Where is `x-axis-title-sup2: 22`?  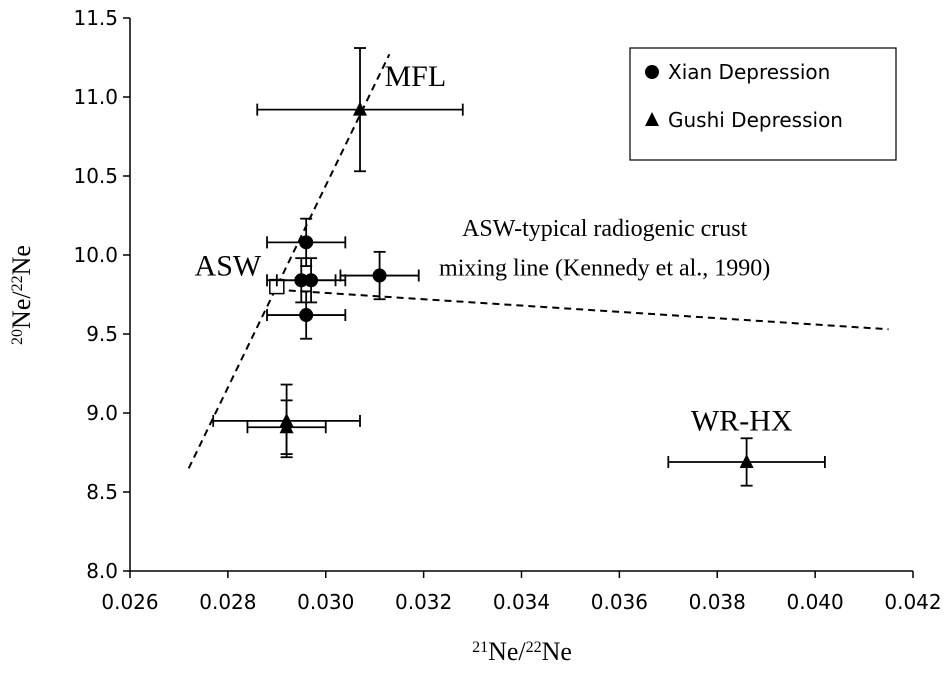 x-axis-title-sup2: 22 is located at coordinates (534, 647).